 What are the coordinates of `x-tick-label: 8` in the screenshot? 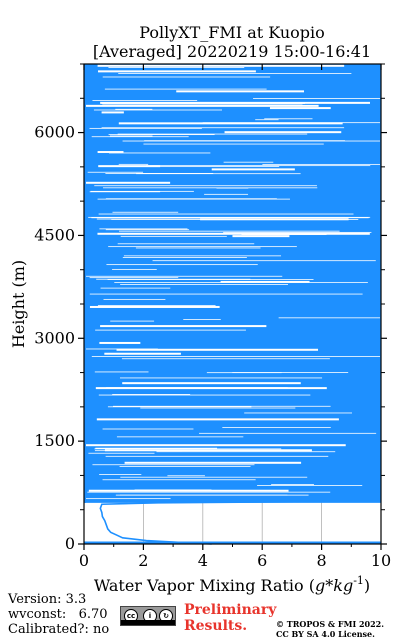 It's located at (322, 560).